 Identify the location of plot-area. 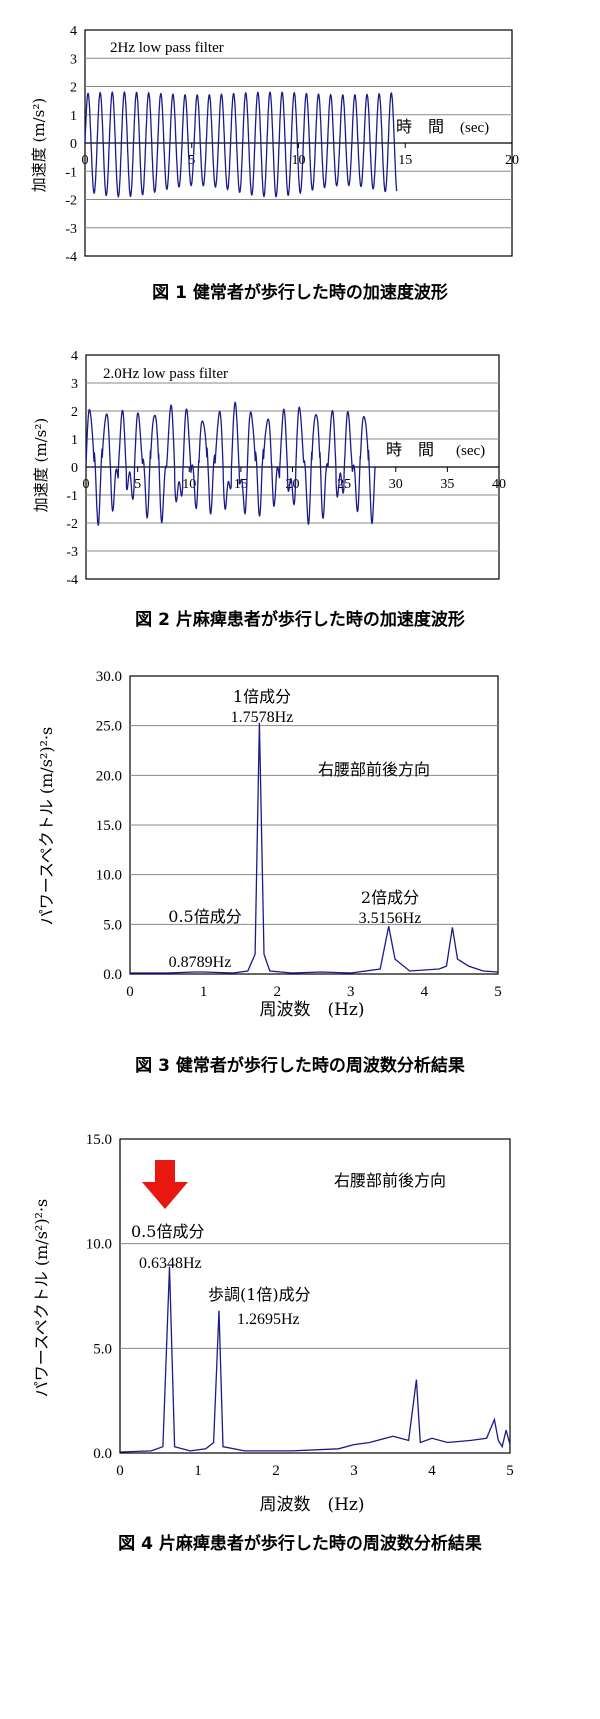
(315, 1296).